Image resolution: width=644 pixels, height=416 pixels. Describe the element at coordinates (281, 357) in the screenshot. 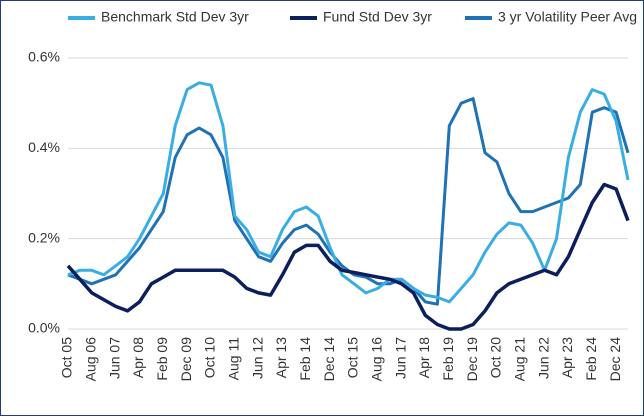

I see `x-tick-label: Apr 13` at that location.